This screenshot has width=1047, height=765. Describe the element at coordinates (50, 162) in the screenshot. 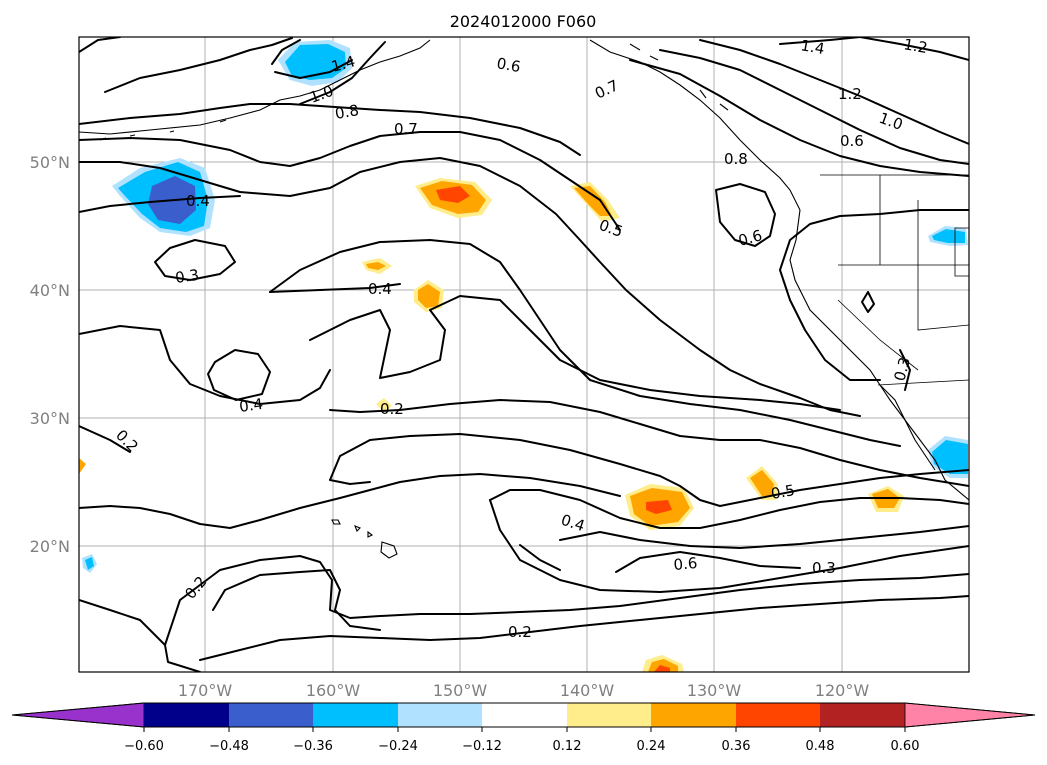

I see `lat-label: 50°N` at that location.